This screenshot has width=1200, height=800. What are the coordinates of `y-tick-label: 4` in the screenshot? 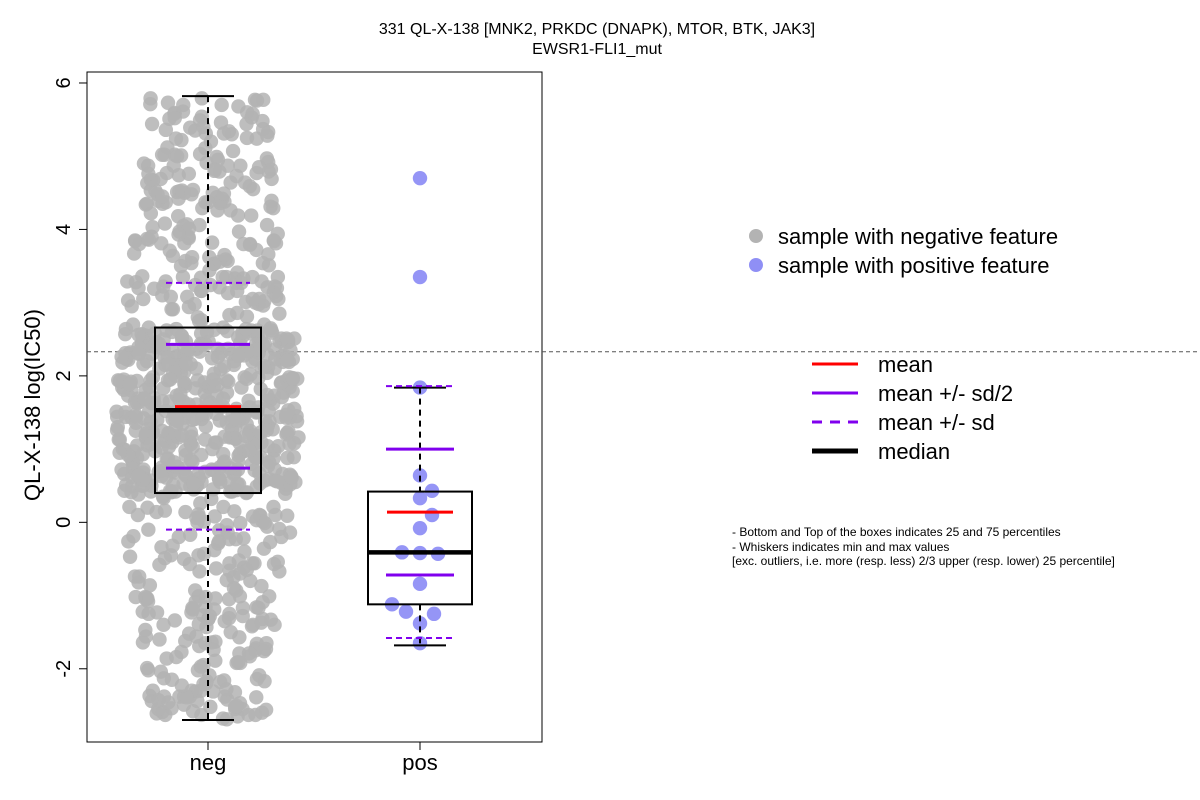 It's located at (64, 229).